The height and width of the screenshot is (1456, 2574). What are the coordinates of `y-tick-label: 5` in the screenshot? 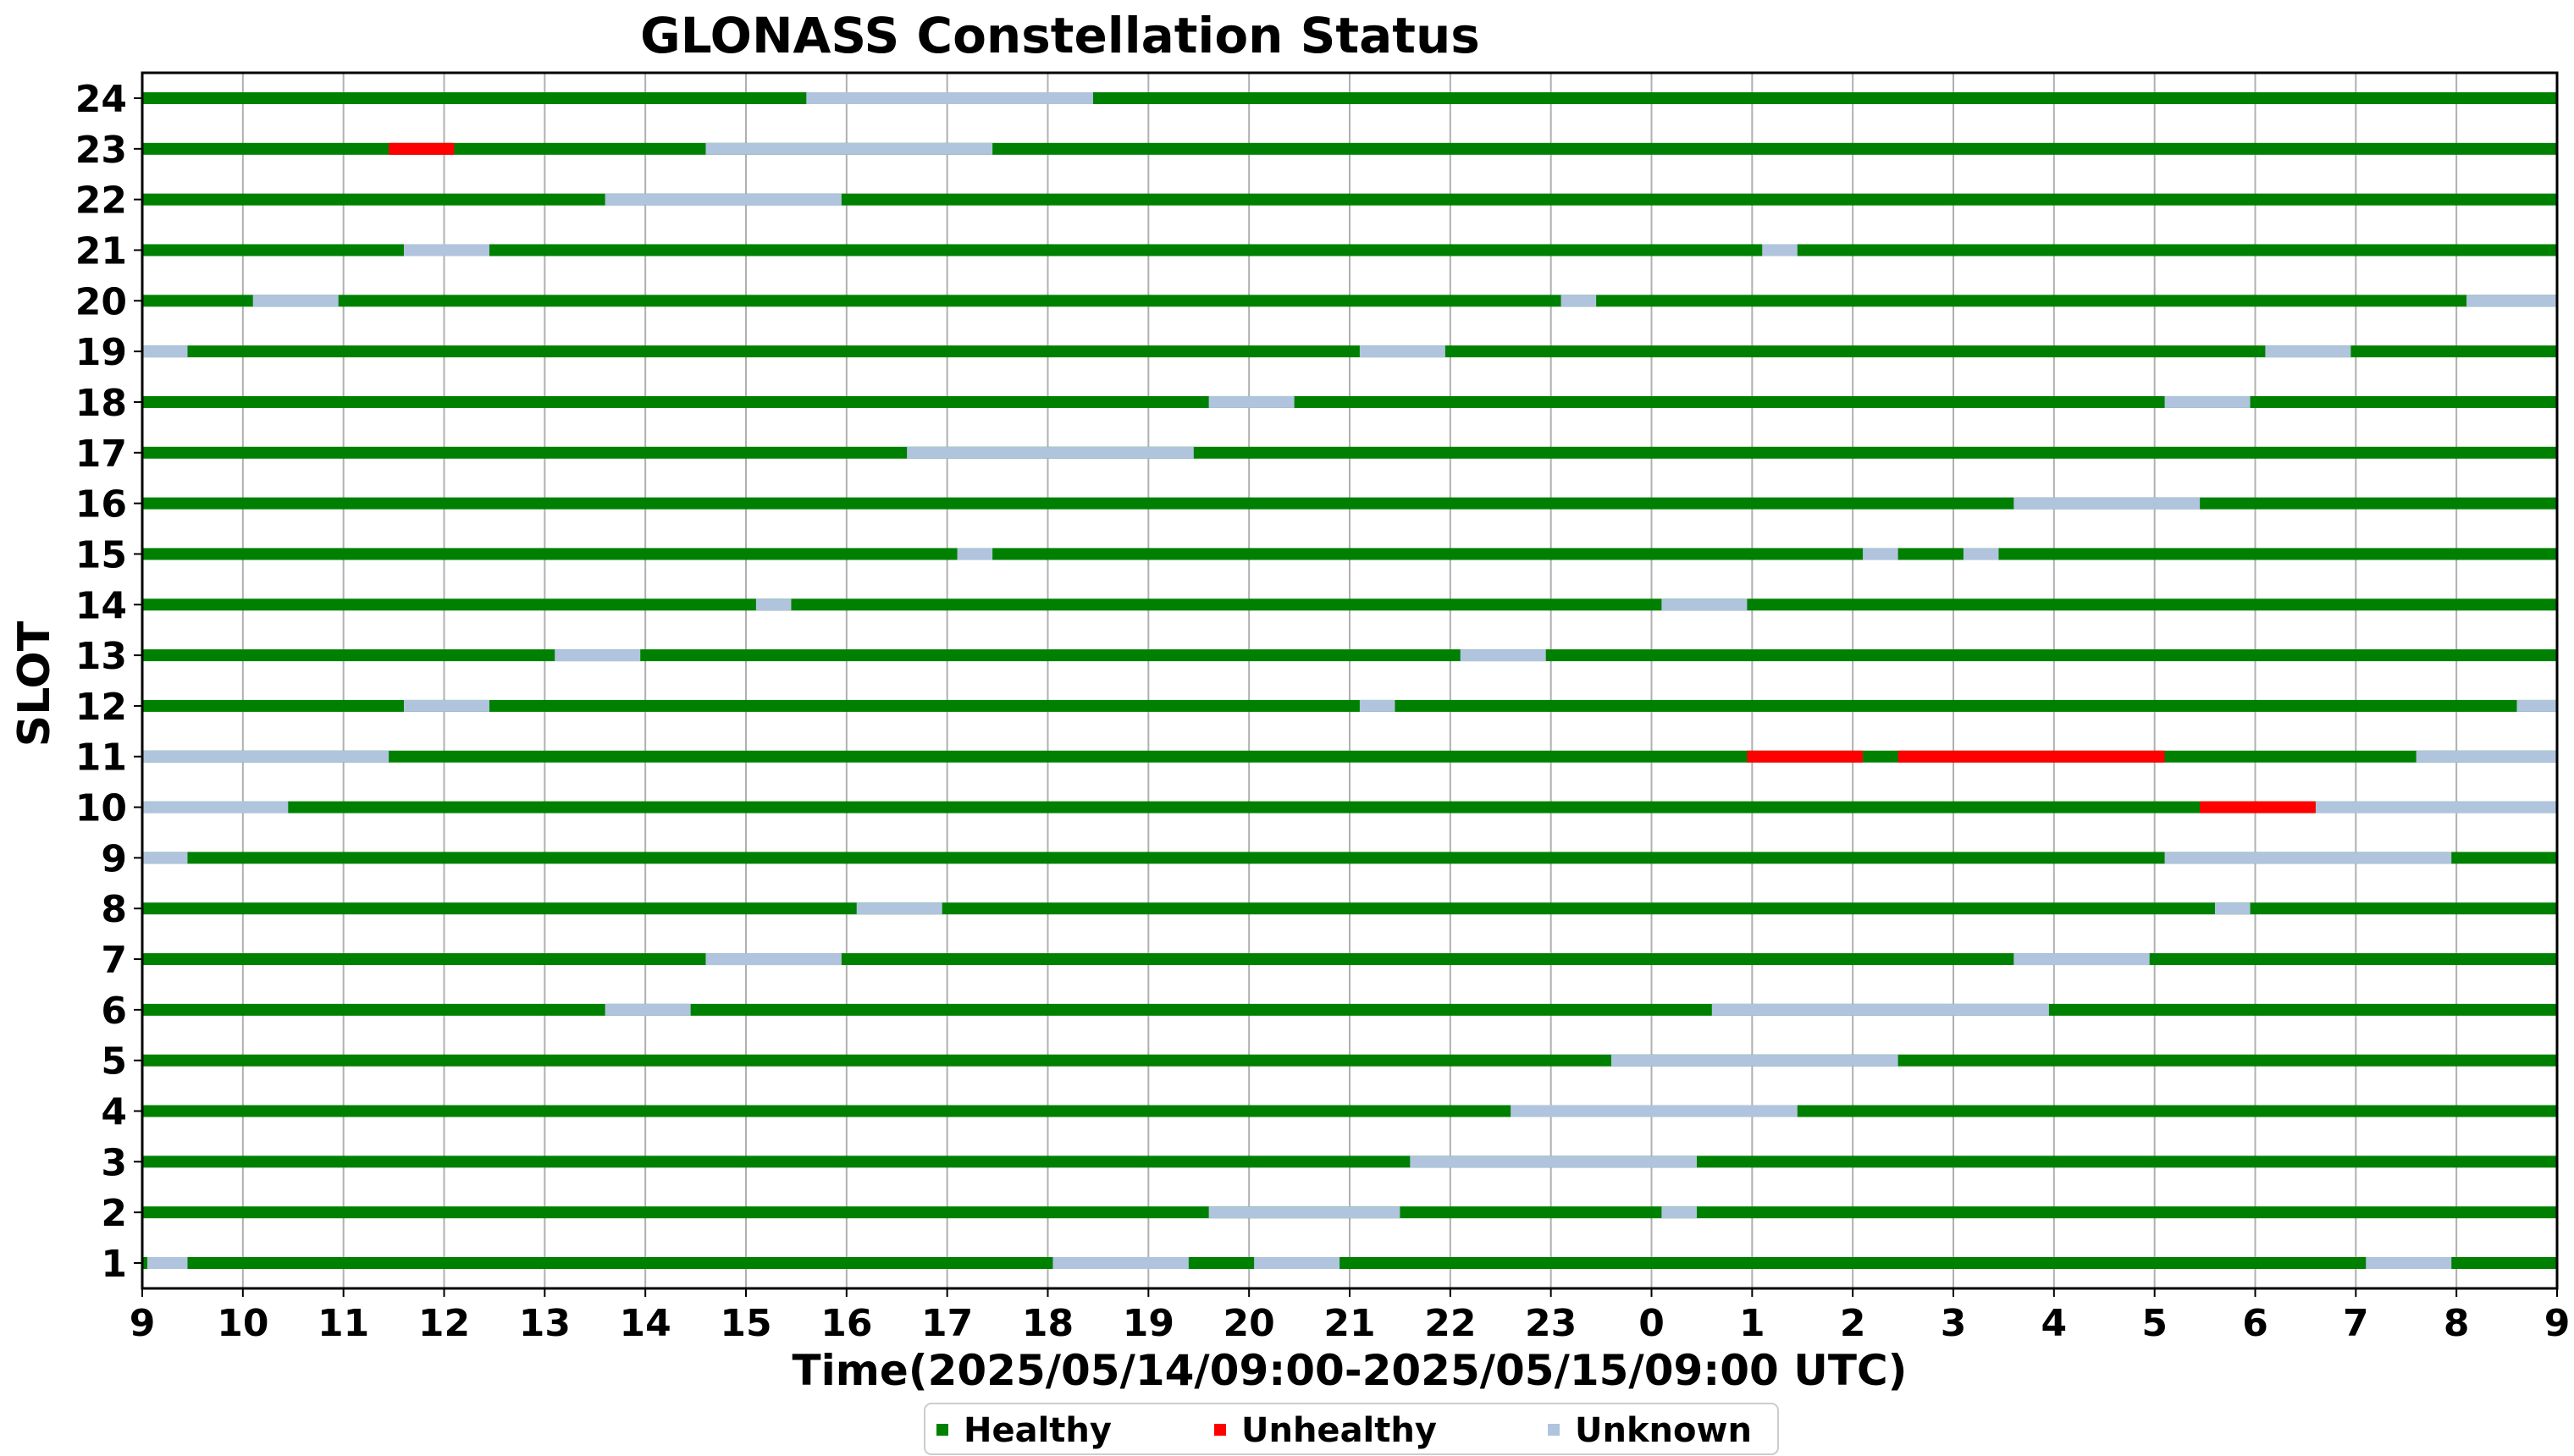 It's located at (114, 1062).